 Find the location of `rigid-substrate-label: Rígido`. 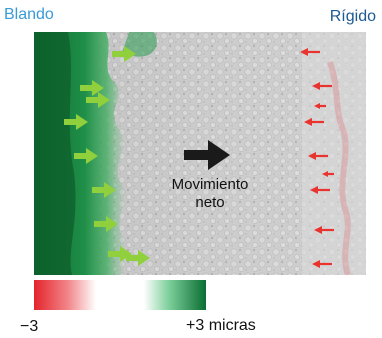

rigid-substrate-label: Rígido is located at coordinates (352, 16).